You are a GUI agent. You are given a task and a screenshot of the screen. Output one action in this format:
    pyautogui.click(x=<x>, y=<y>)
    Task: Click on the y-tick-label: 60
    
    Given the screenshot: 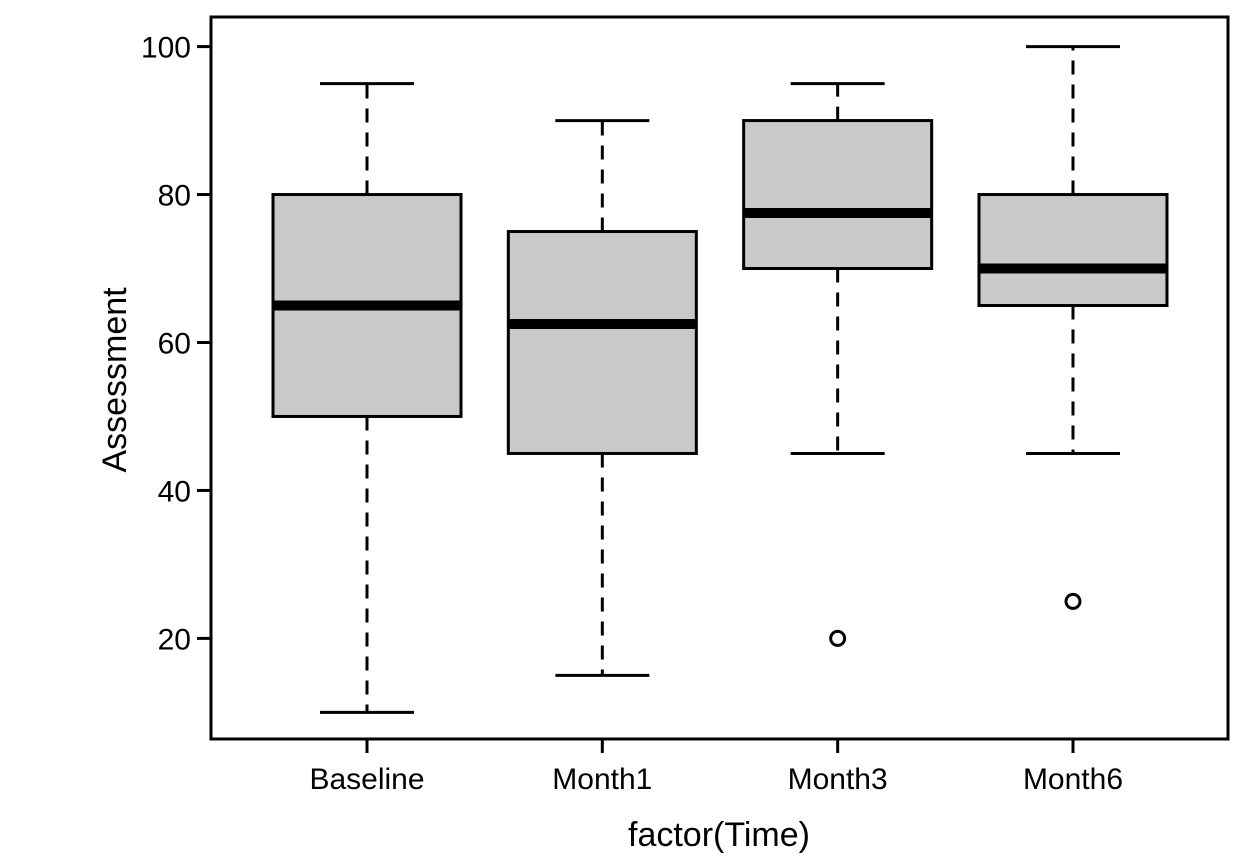 What is the action you would take?
    pyautogui.click(x=174, y=343)
    